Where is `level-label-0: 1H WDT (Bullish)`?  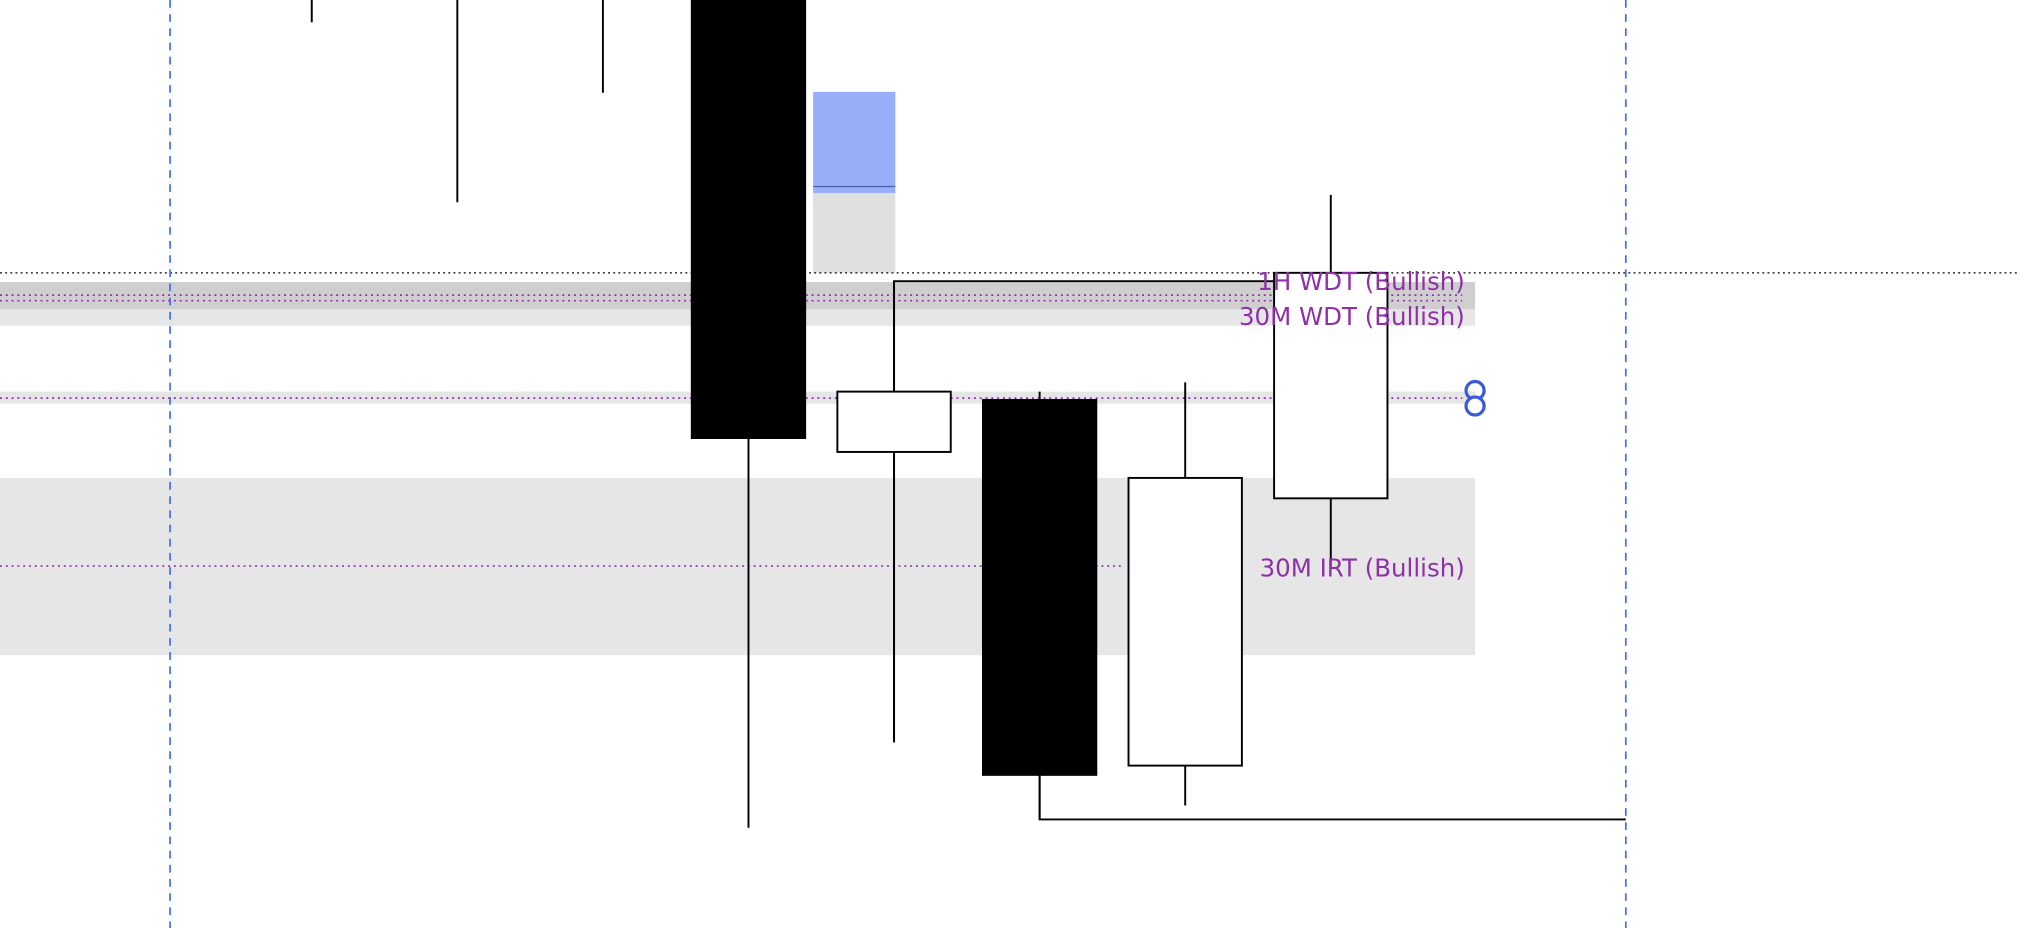
level-label-0: 1H WDT (Bullish) is located at coordinates (1360, 281).